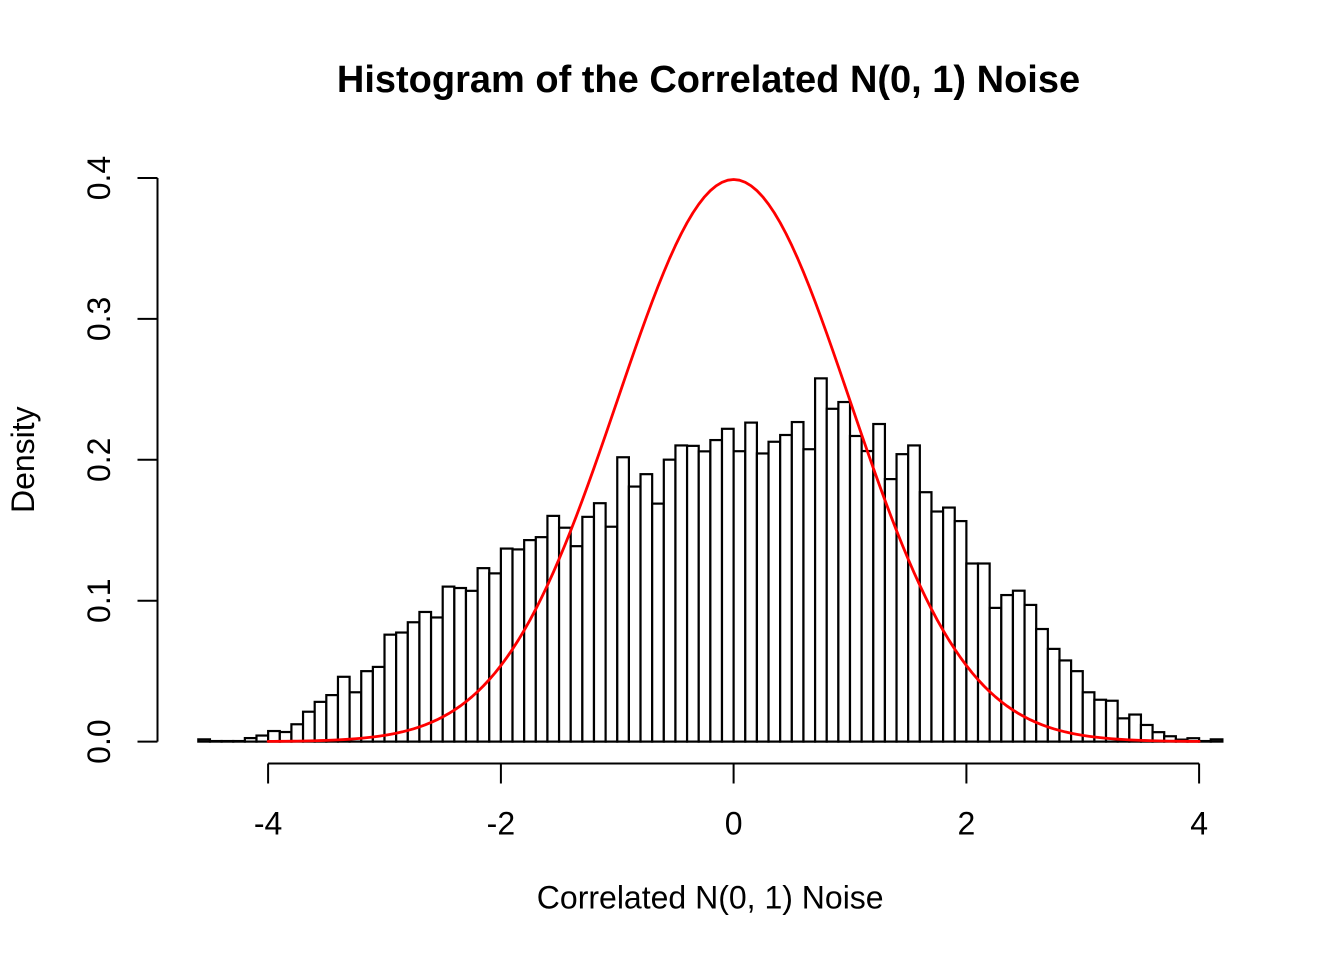  Describe the element at coordinates (99, 178) in the screenshot. I see `svg-text: 0.4` at that location.